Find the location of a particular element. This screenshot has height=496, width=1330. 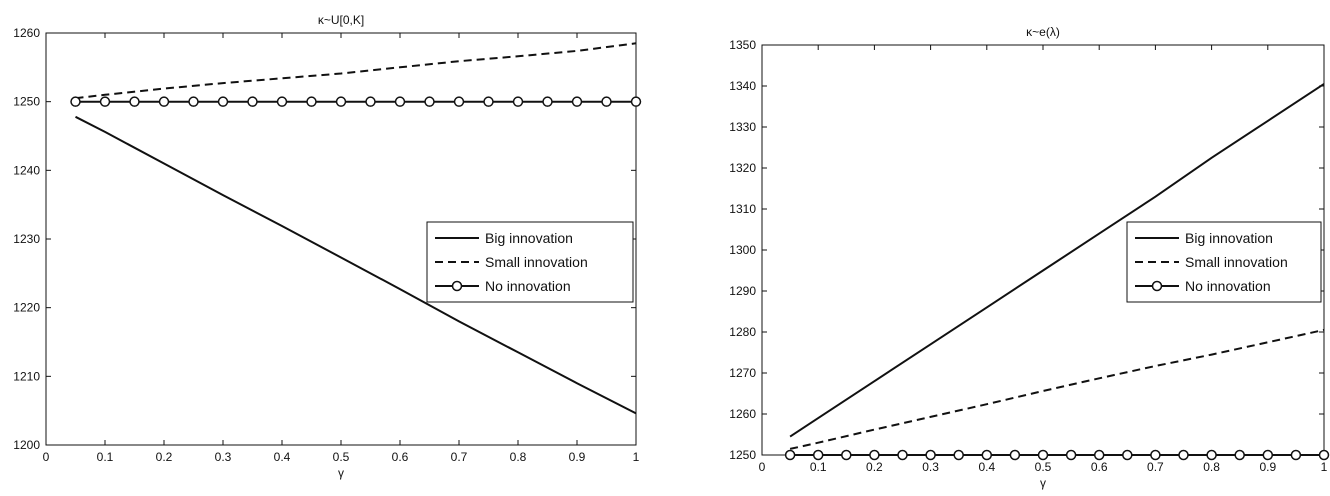

y-tick-label: 1330 is located at coordinates (742, 127).